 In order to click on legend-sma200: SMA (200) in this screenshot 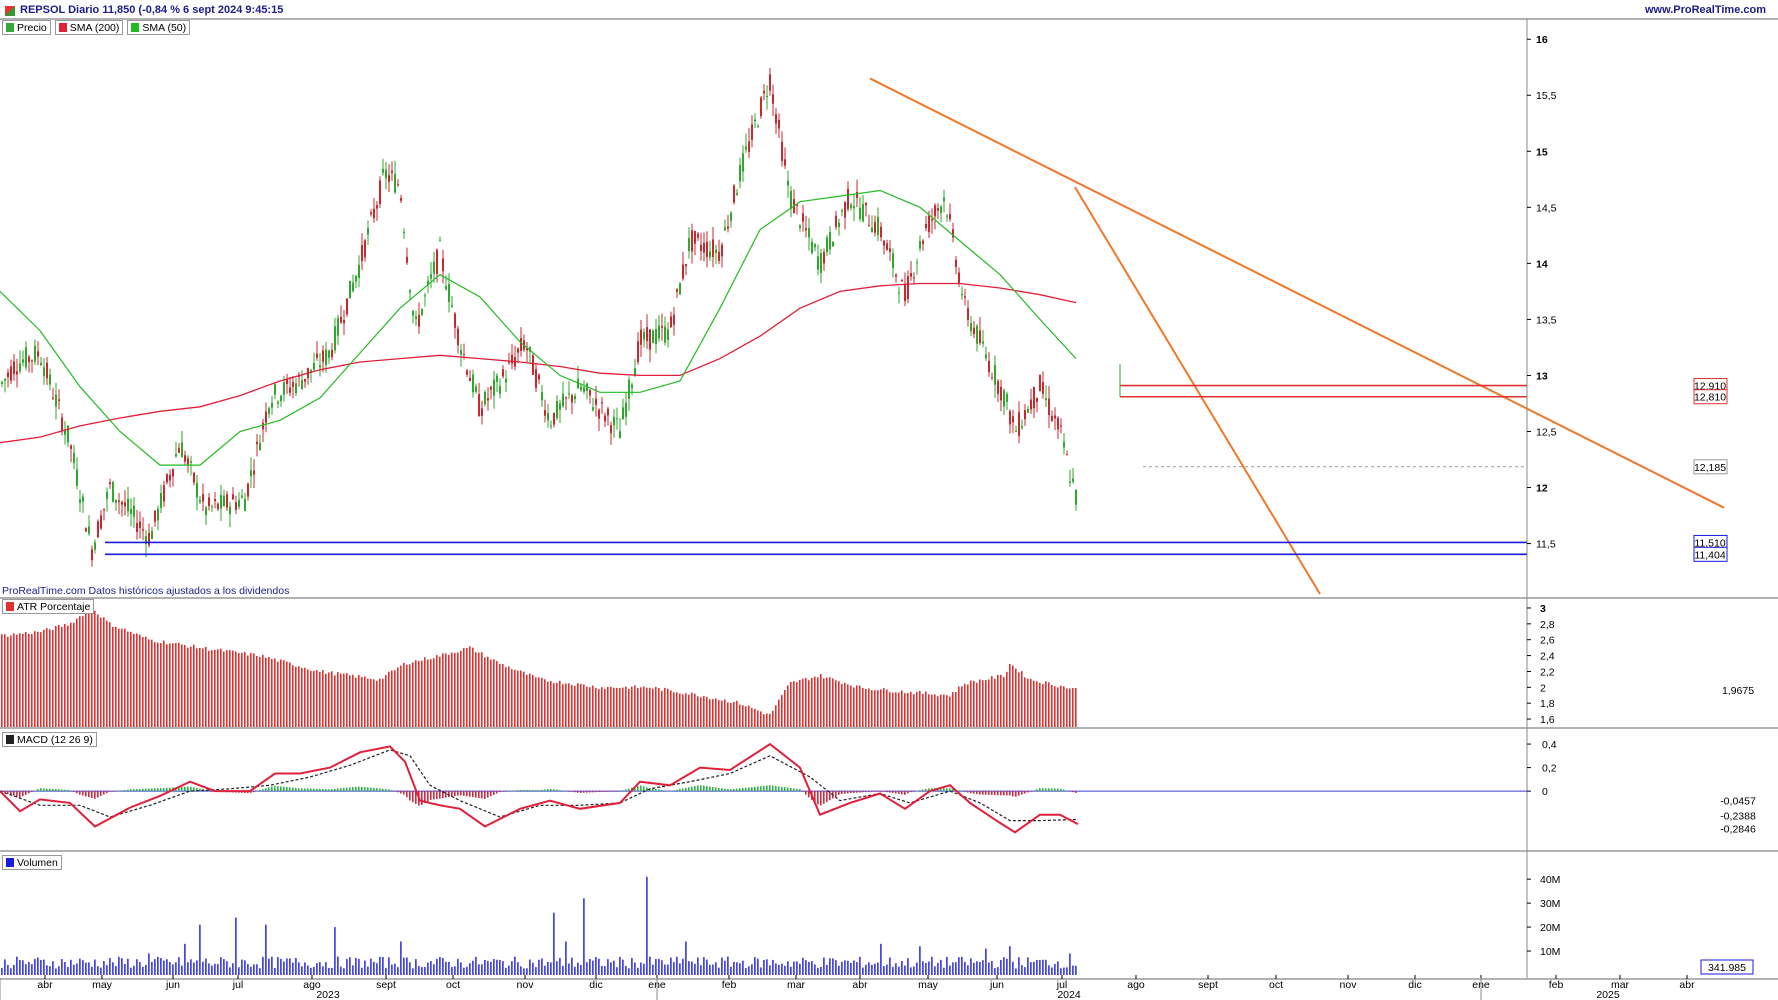, I will do `click(89, 27)`.